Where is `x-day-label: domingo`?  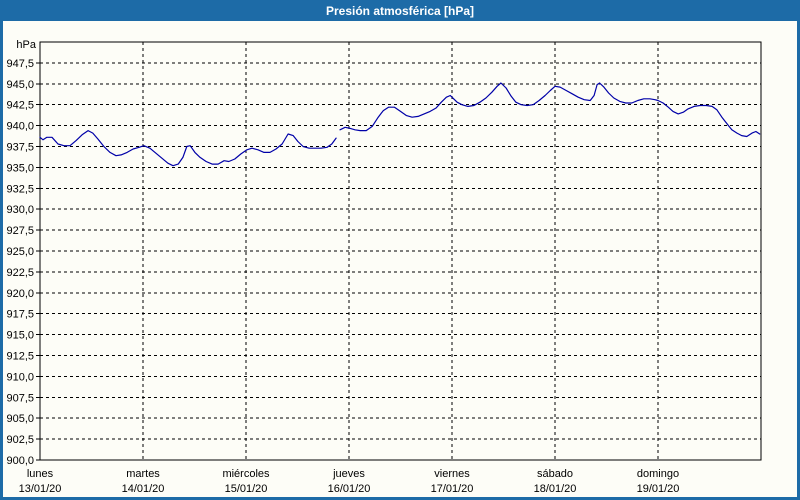 x-day-label: domingo is located at coordinates (658, 474).